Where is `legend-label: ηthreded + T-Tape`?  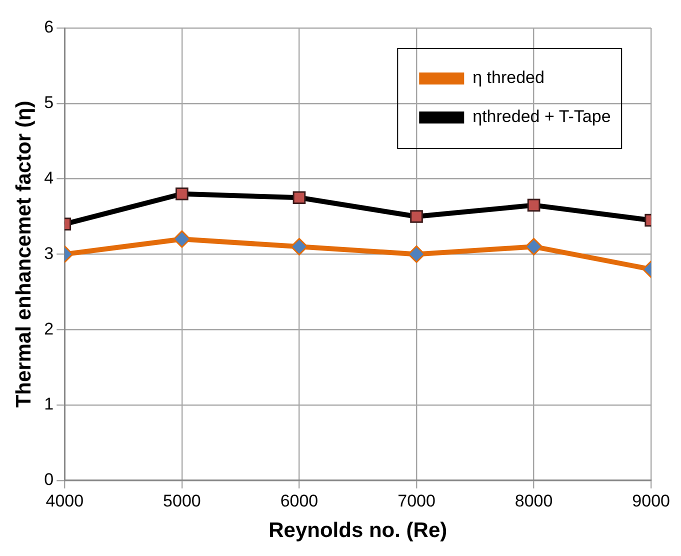 legend-label: ηthreded + T-Tape is located at coordinates (541, 116).